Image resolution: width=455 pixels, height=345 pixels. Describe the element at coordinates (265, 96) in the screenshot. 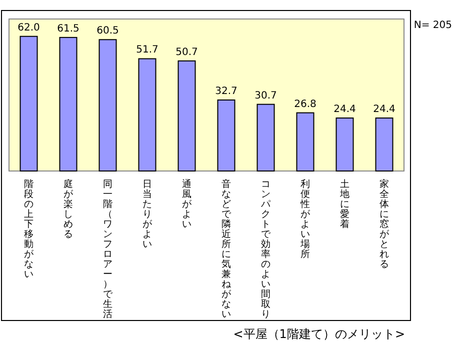

I see `data-label: 30.7` at that location.